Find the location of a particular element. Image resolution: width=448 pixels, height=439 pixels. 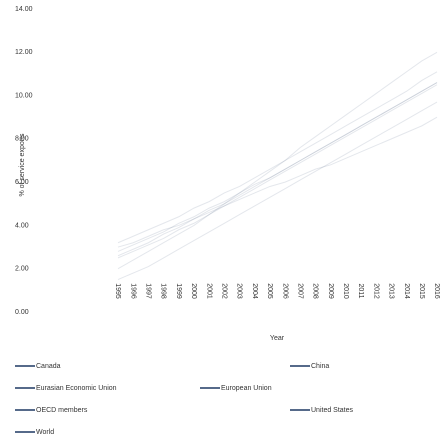

y-tick-label: 8.00 is located at coordinates (22, 139).